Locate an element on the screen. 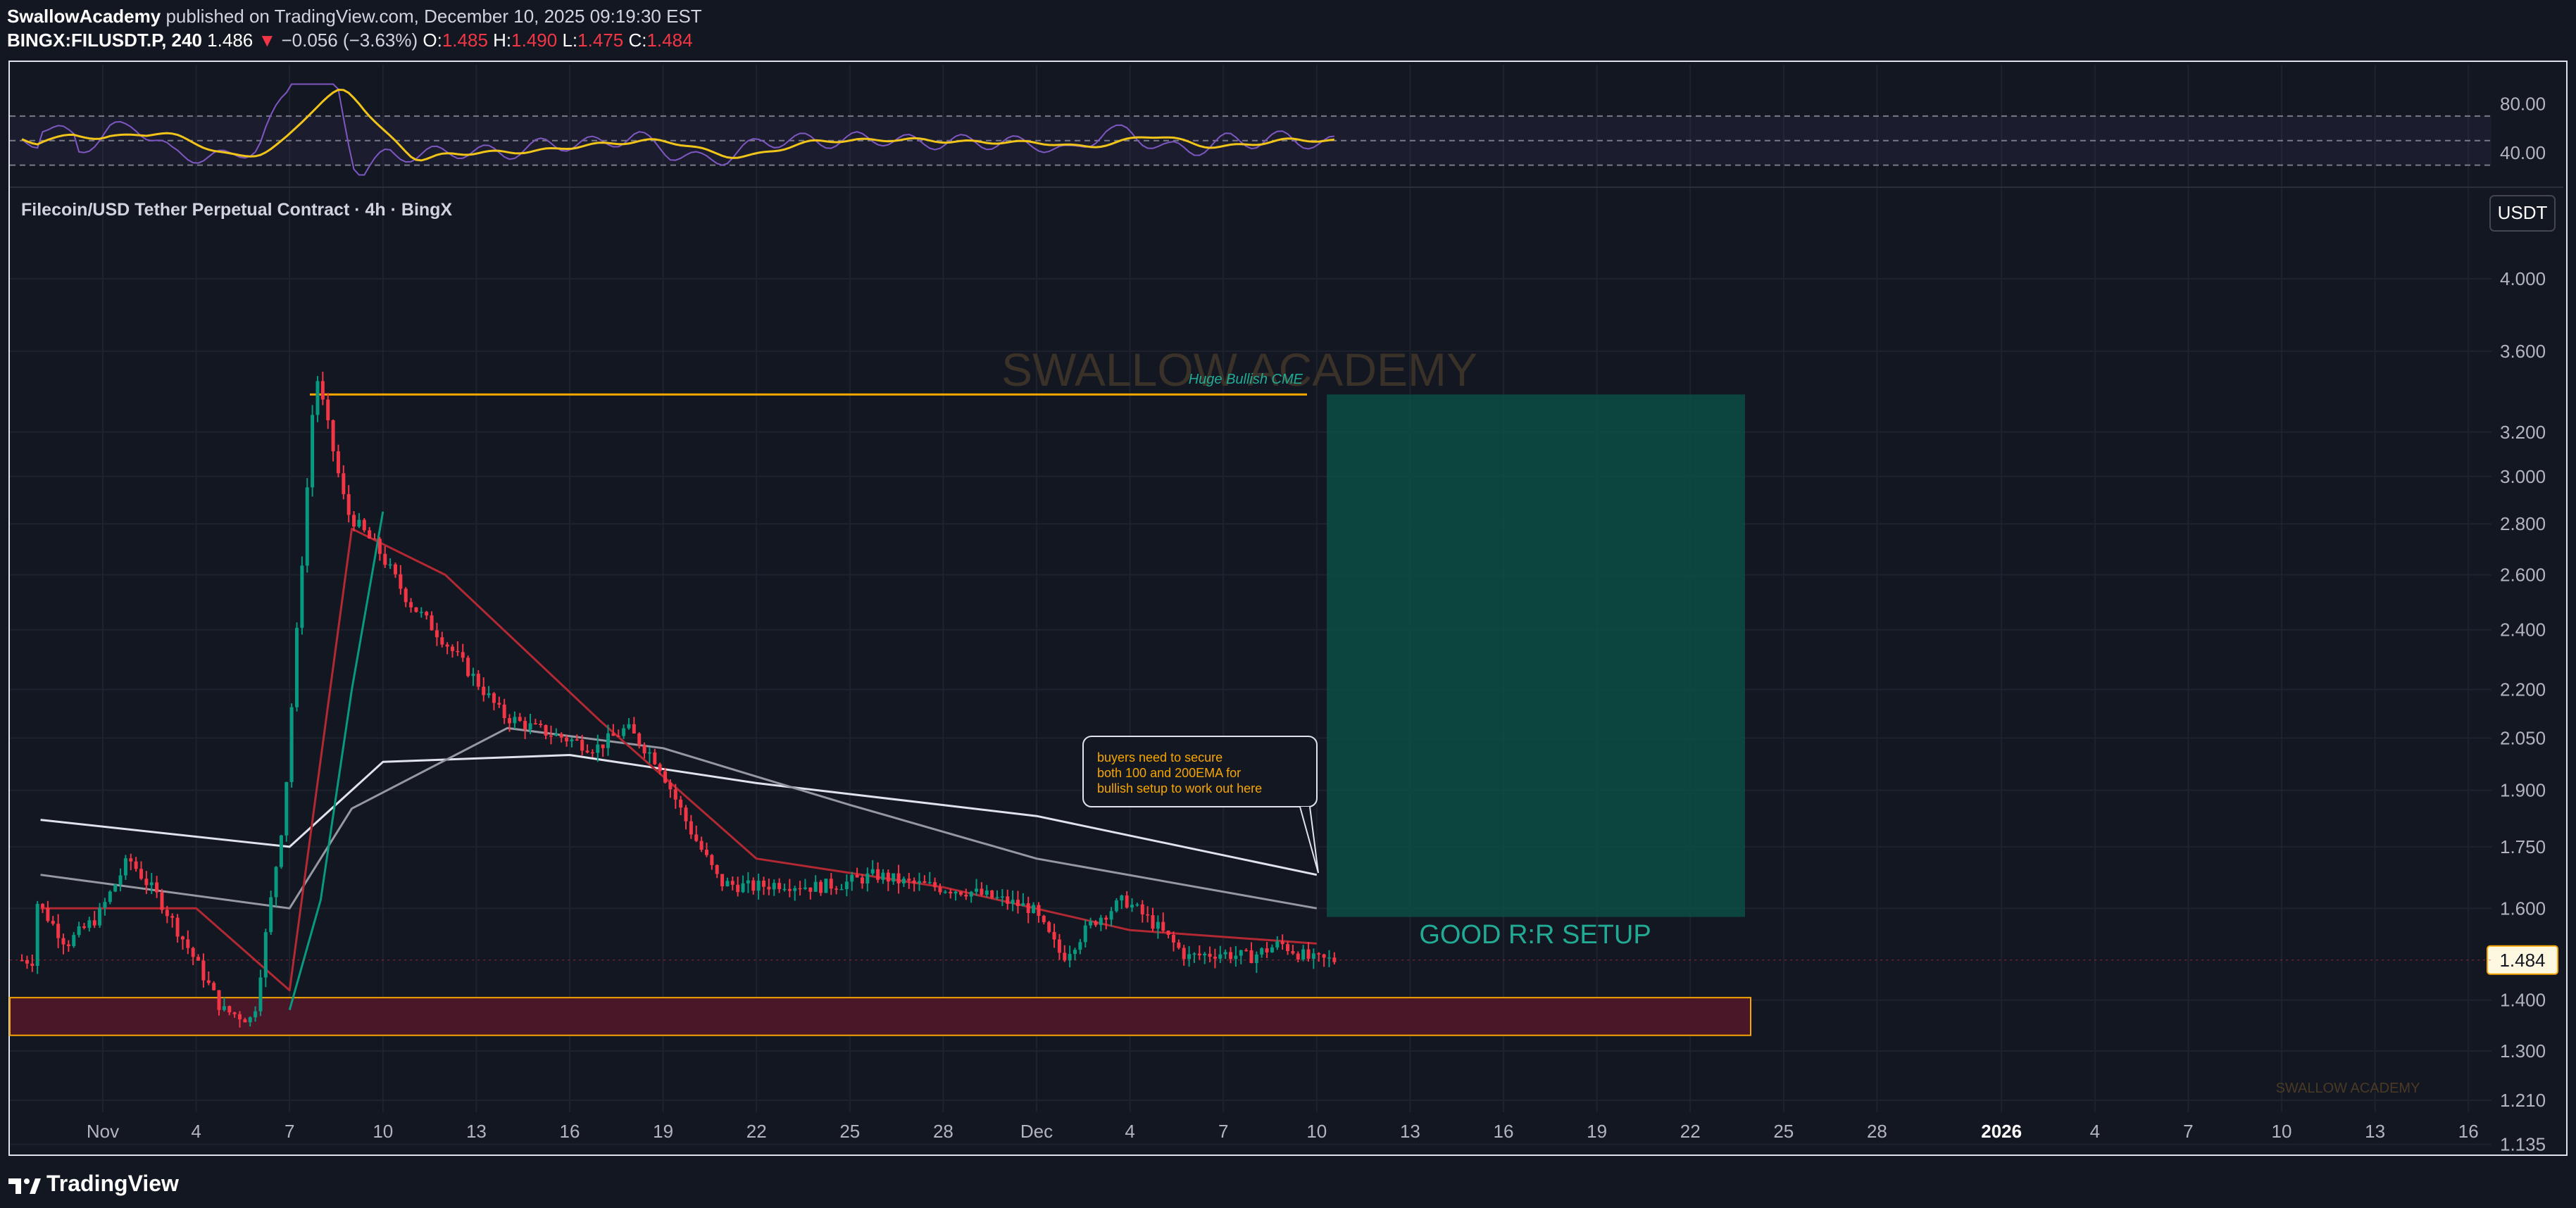  x-tick-label: 4 is located at coordinates (2095, 1132).